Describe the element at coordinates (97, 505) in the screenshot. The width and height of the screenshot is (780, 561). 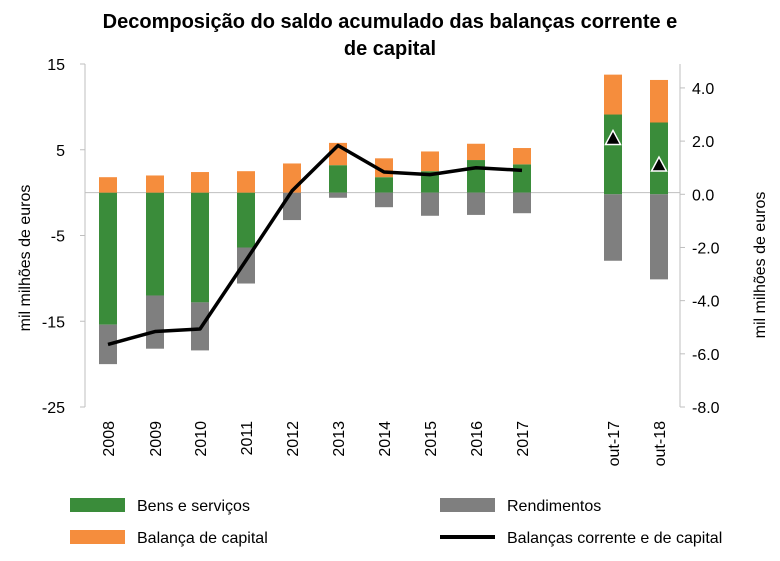
I see `legend-swatch-bens` at that location.